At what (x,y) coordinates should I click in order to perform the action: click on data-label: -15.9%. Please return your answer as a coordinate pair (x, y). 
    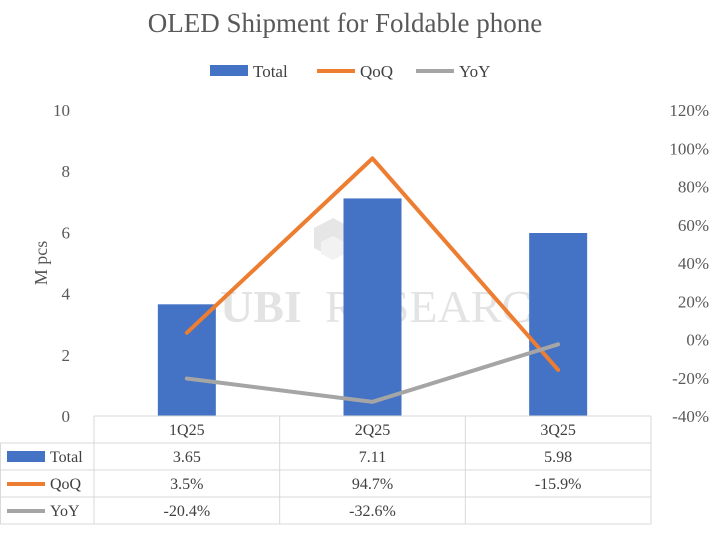
    Looking at the image, I should click on (558, 484).